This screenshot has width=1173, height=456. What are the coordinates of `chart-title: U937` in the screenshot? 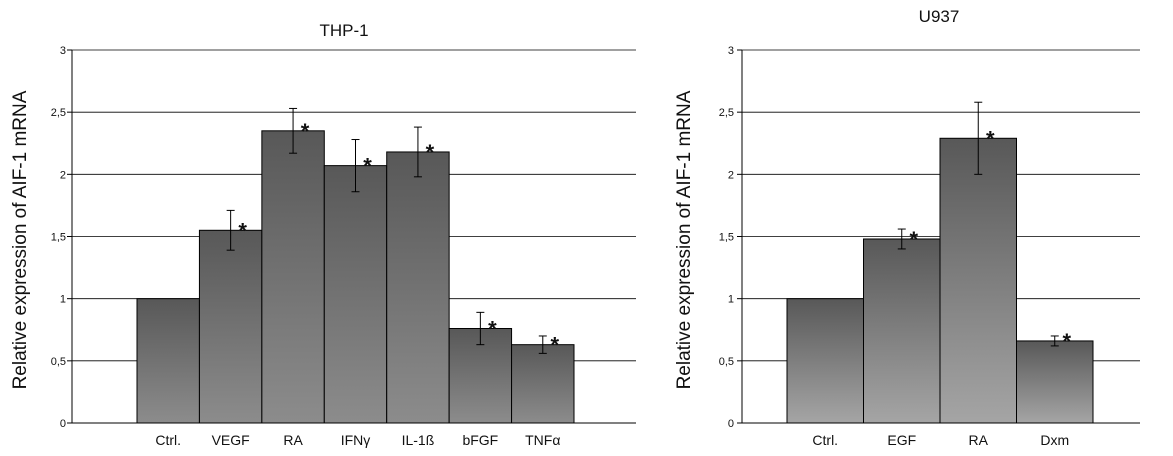 It's located at (939, 16).